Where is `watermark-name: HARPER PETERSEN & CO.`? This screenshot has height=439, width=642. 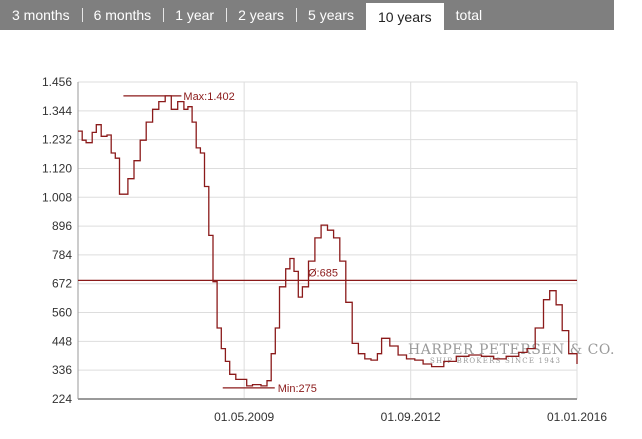
watermark-name: HARPER PETERSEN & CO. is located at coordinates (511, 350).